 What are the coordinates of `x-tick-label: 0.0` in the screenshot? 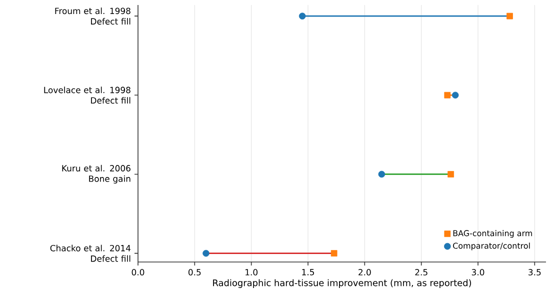 It's located at (138, 272).